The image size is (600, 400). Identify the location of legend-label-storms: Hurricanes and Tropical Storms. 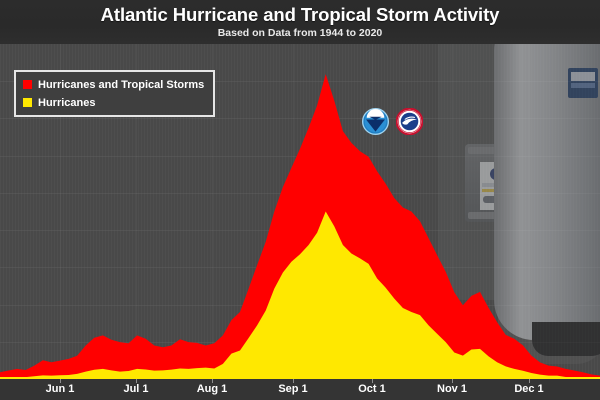
(121, 84).